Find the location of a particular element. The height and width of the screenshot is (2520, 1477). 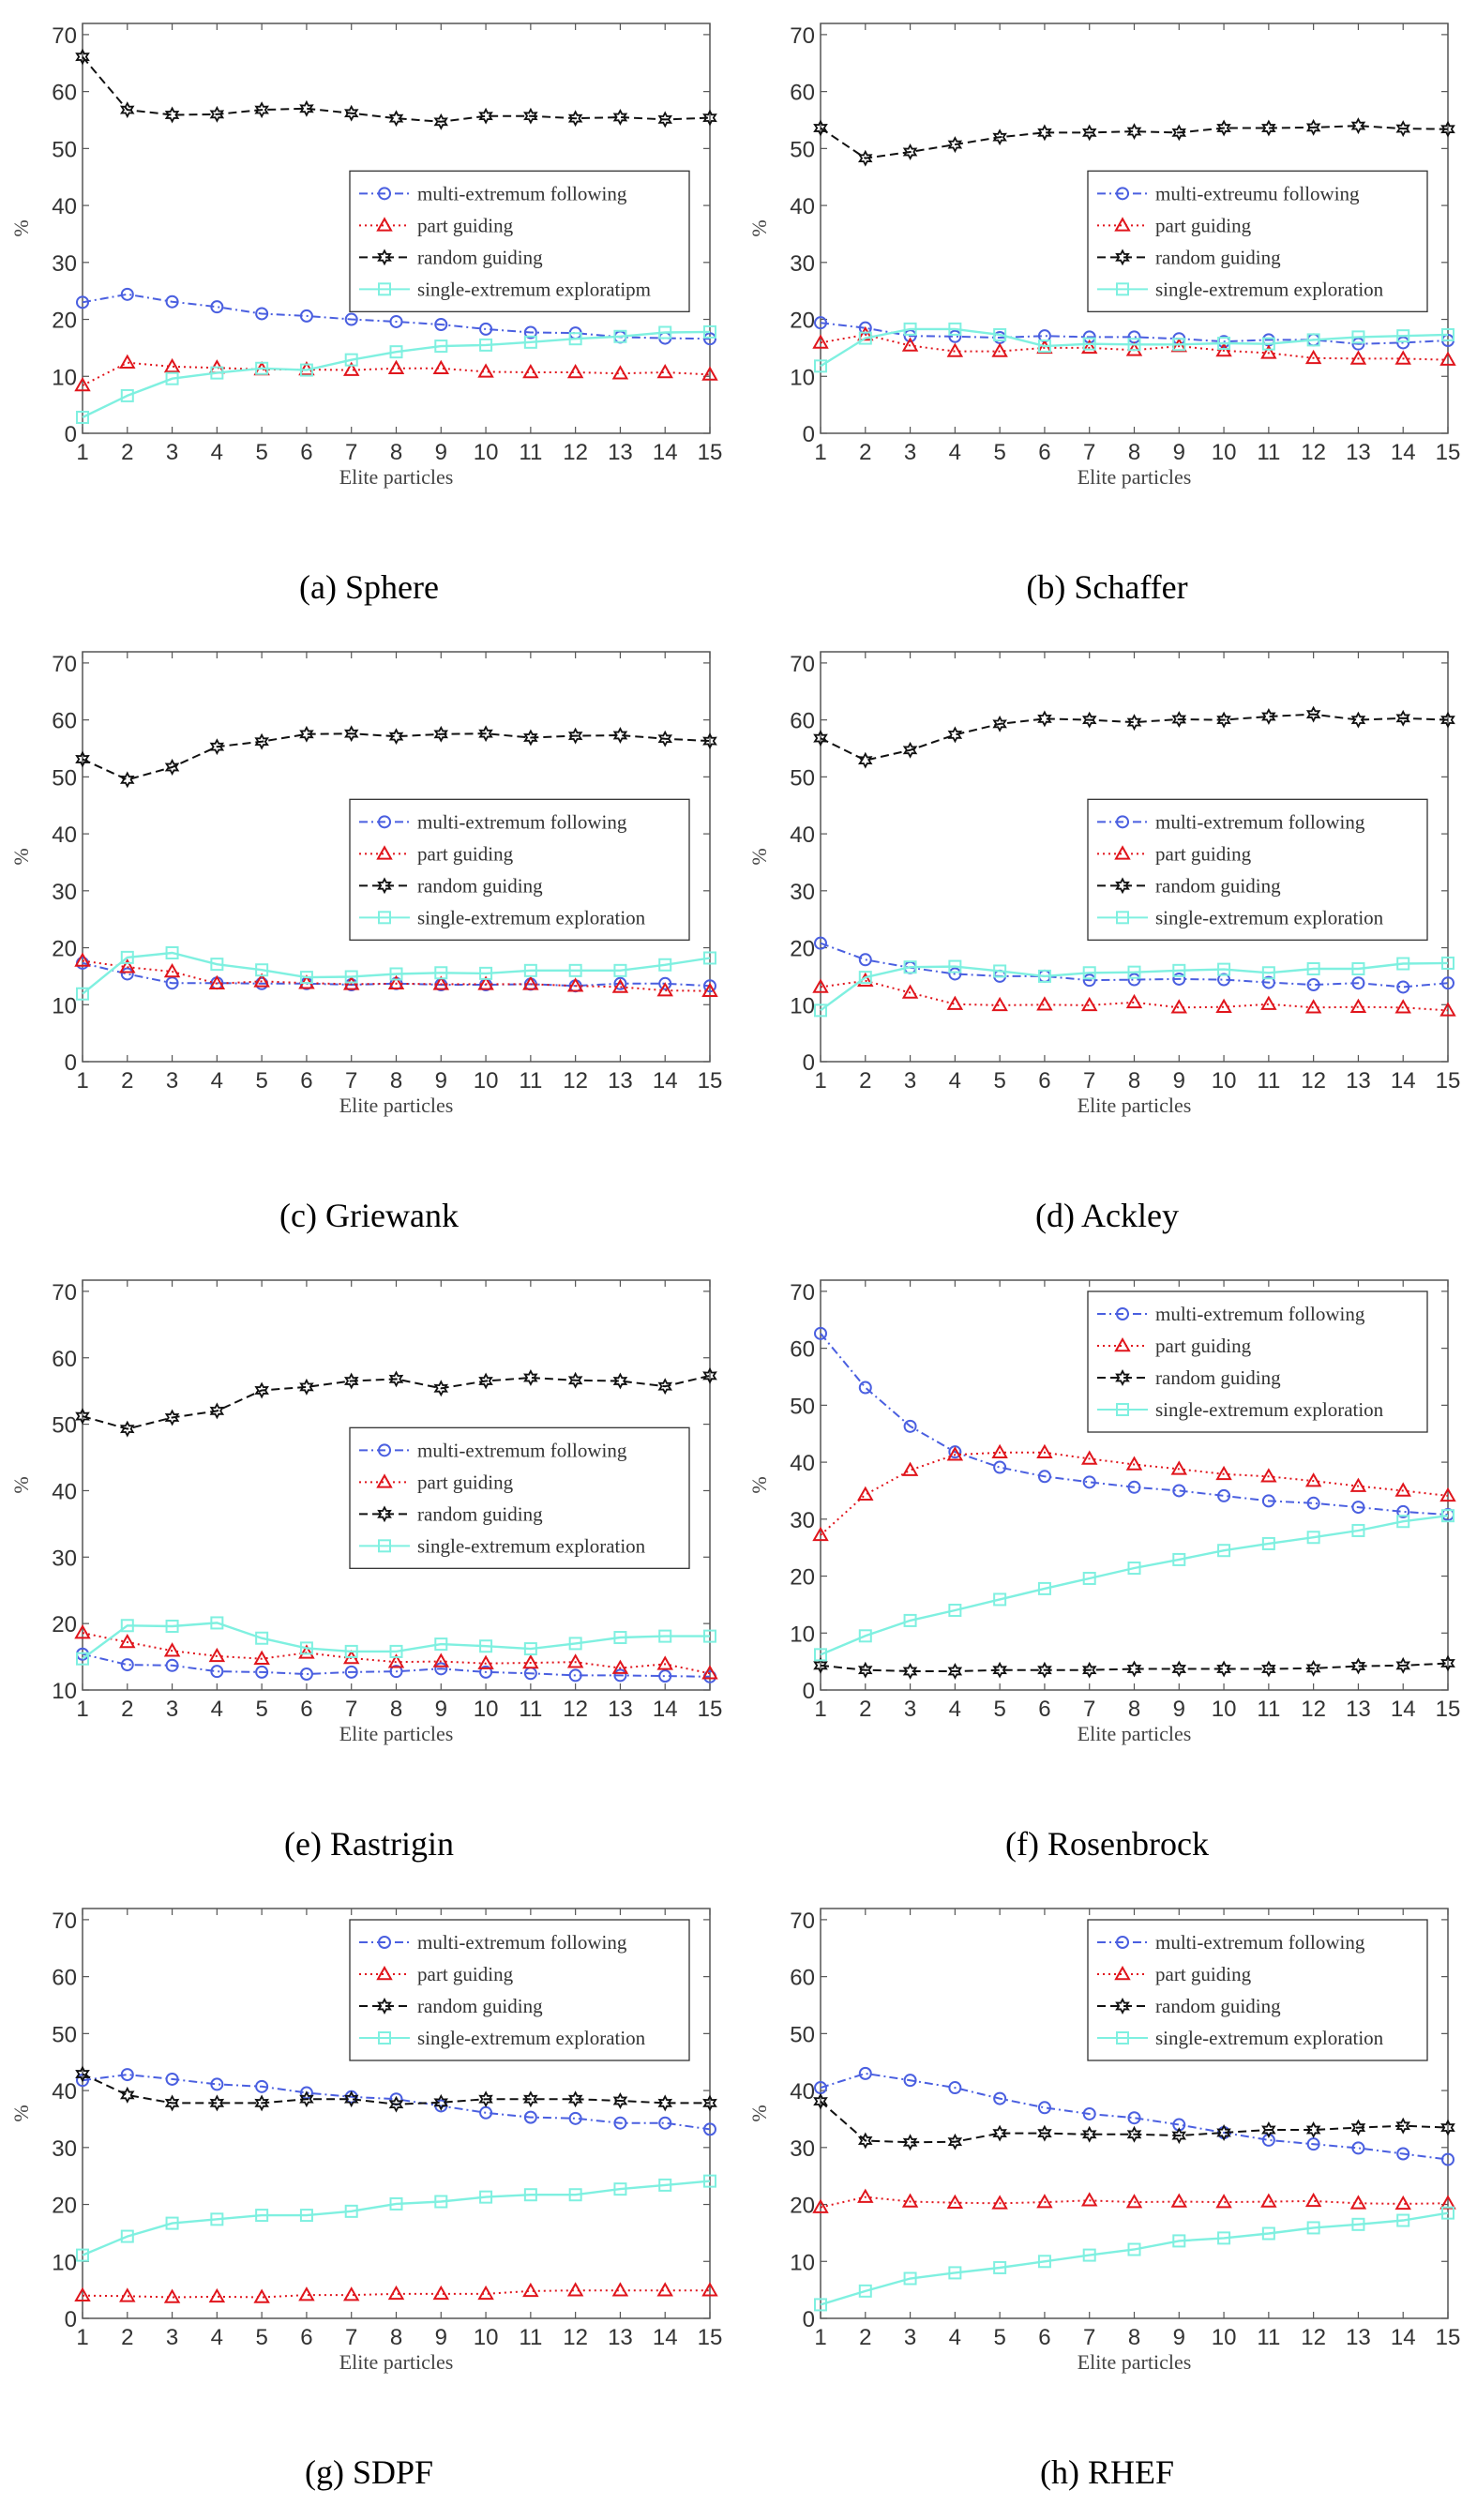

chart-caption: (b) Schaffer is located at coordinates (1107, 587).